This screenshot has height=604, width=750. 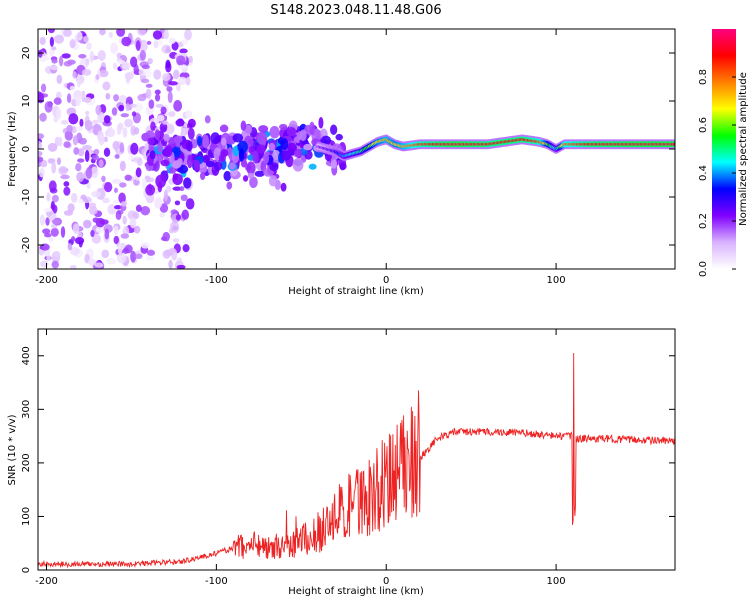 I want to click on snr-xtick-label: 100, so click(x=556, y=581).